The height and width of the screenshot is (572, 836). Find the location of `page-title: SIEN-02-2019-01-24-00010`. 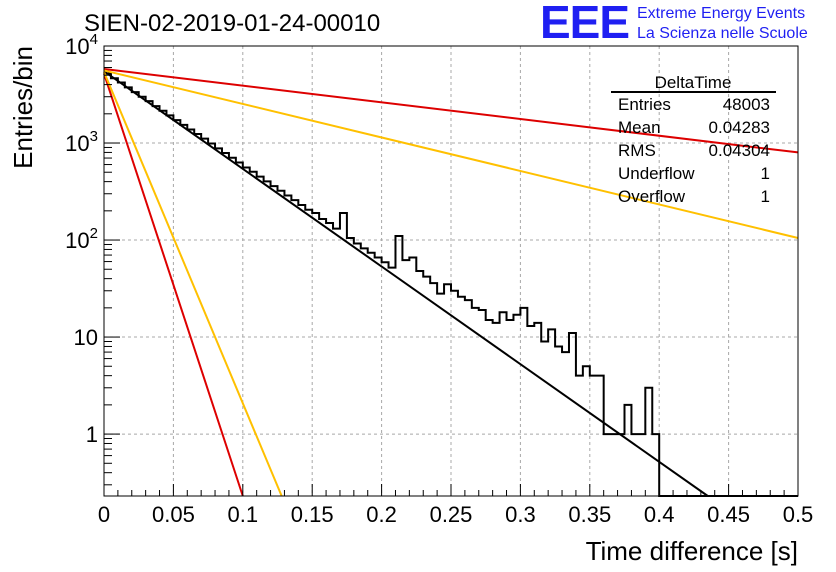

page-title: SIEN-02-2019-01-24-00010 is located at coordinates (232, 23).